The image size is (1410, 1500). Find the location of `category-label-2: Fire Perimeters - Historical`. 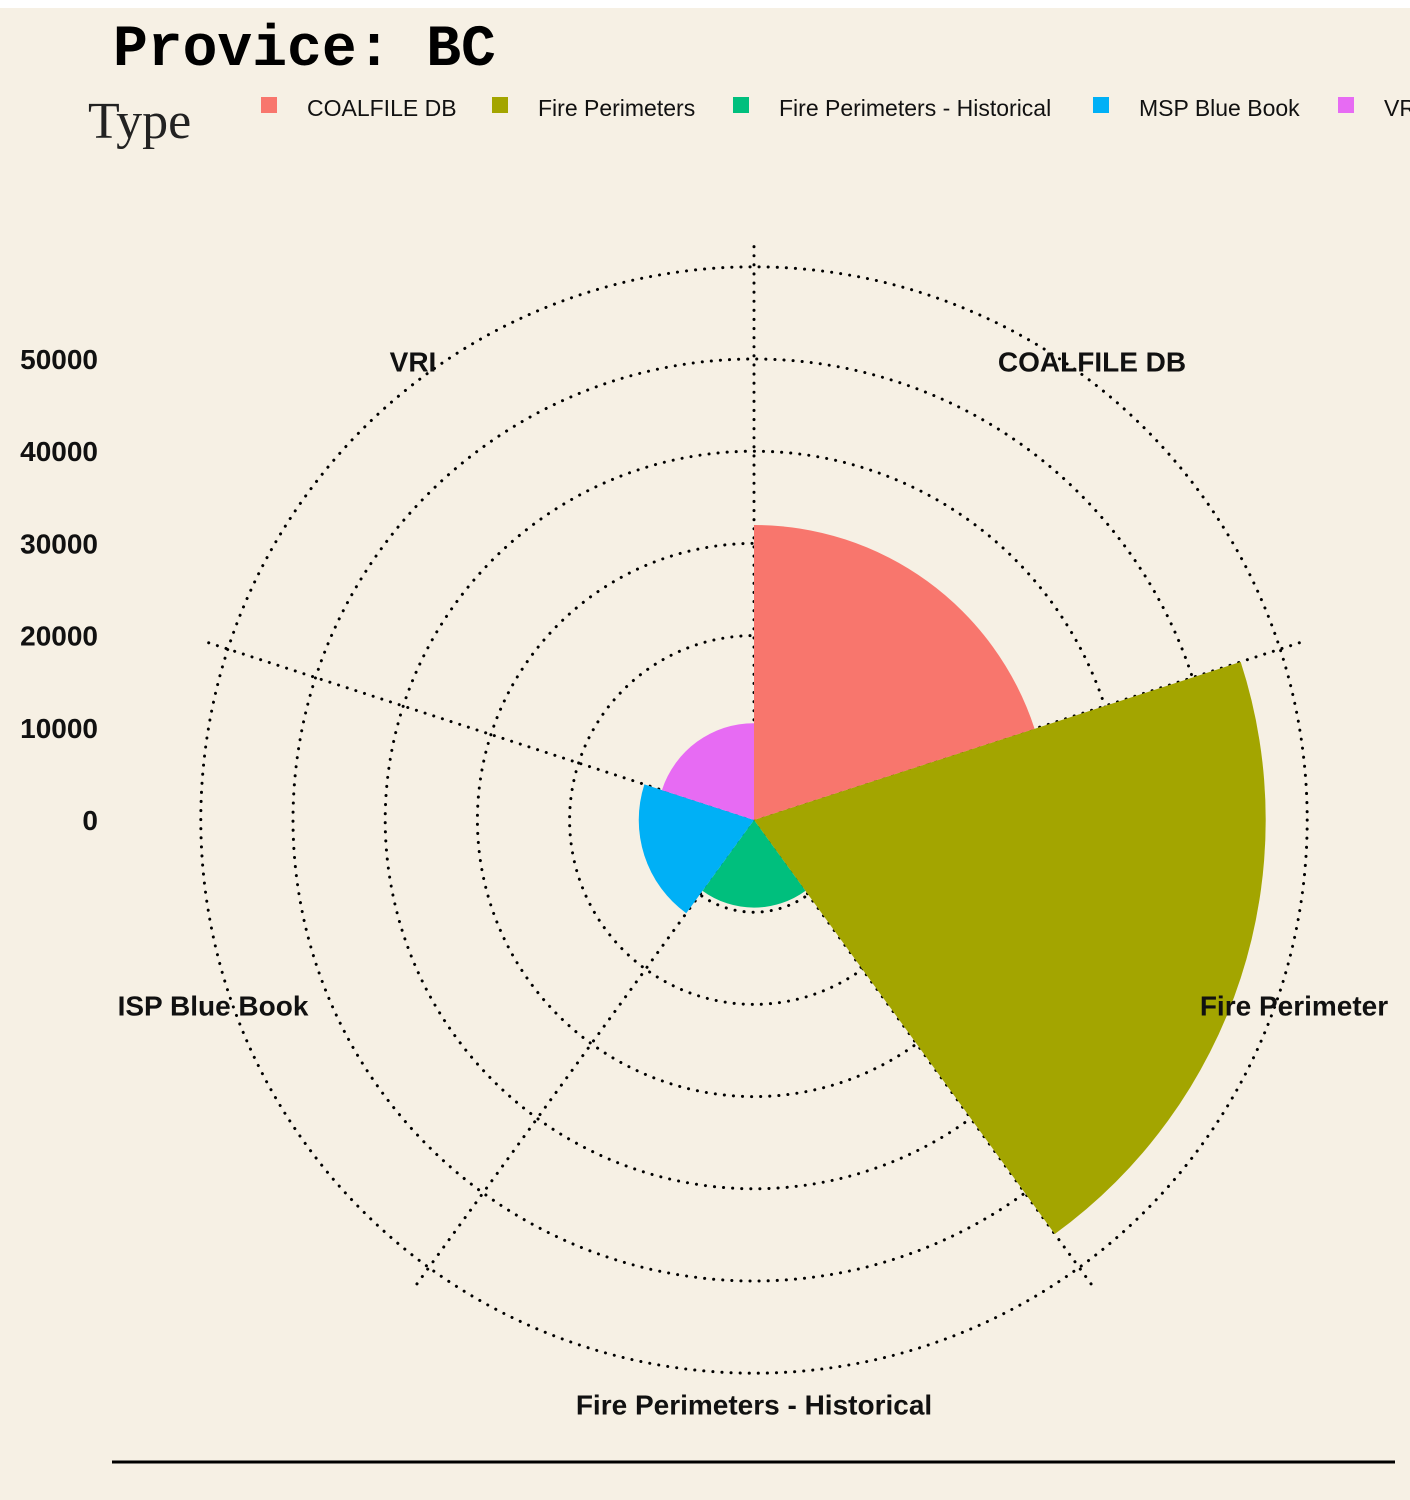

category-label-2: Fire Perimeters - Historical is located at coordinates (754, 1404).